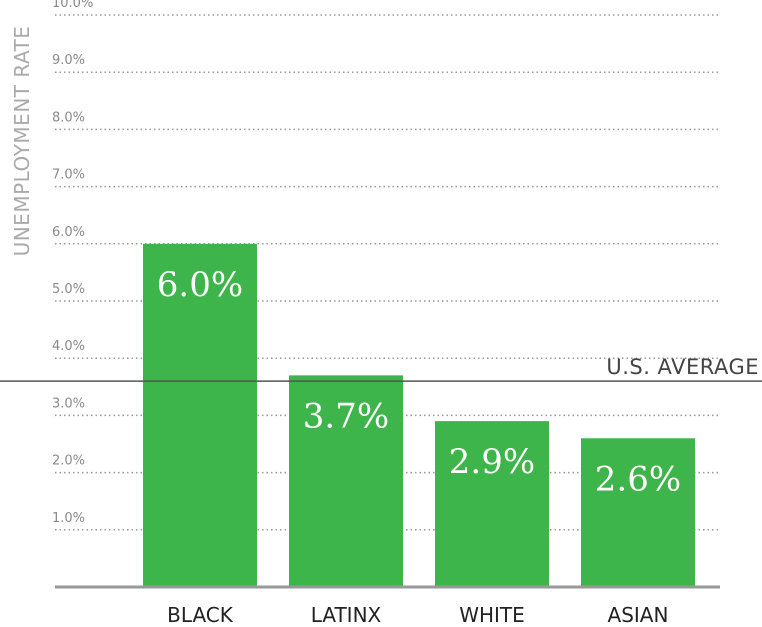 The width and height of the screenshot is (762, 627). What do you see at coordinates (68, 346) in the screenshot?
I see `y-tick-label: 4.0%` at bounding box center [68, 346].